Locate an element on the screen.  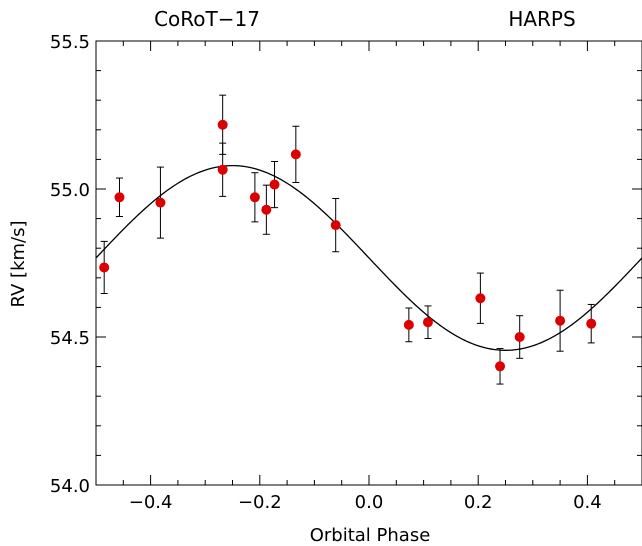
x-tick-label: 0.2 is located at coordinates (478, 502).